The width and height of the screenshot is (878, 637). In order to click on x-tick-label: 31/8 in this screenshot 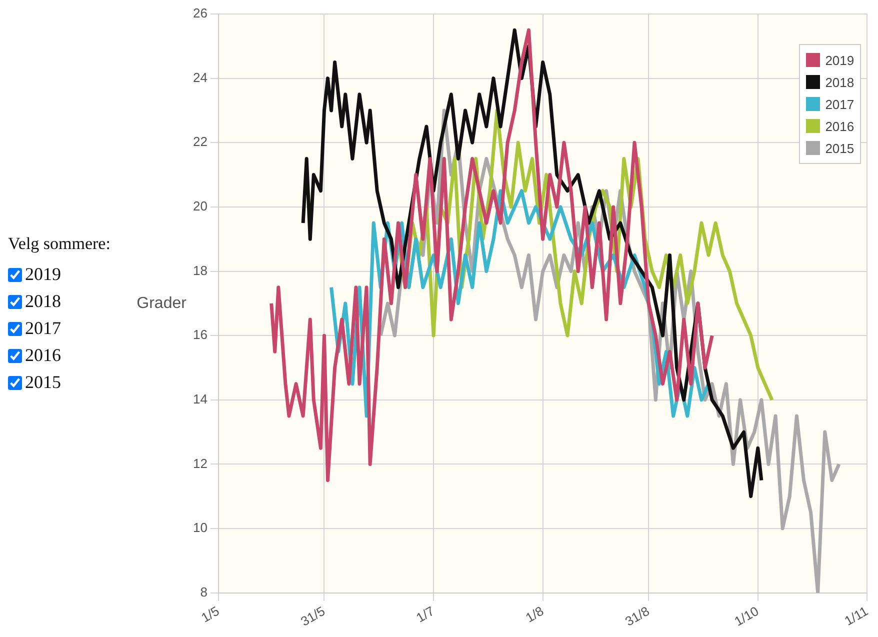, I will do `click(637, 616)`.